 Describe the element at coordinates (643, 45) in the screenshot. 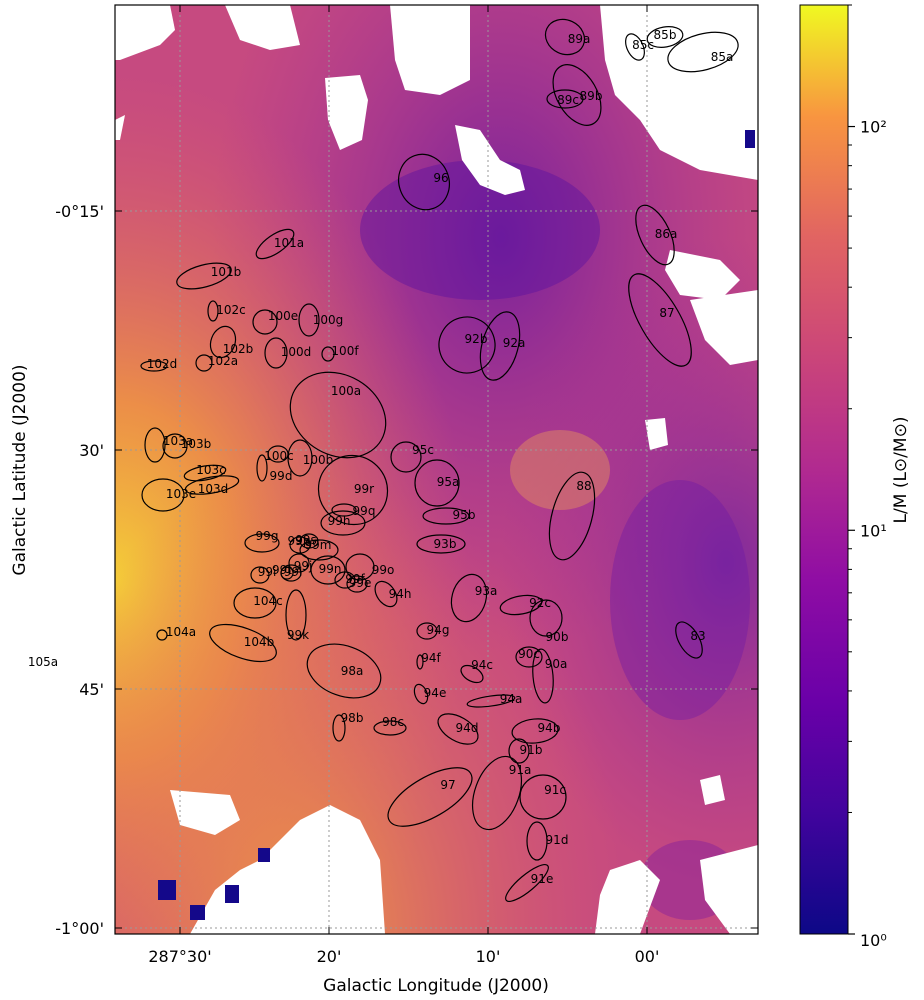

I see `region-label-85c: 85c` at that location.